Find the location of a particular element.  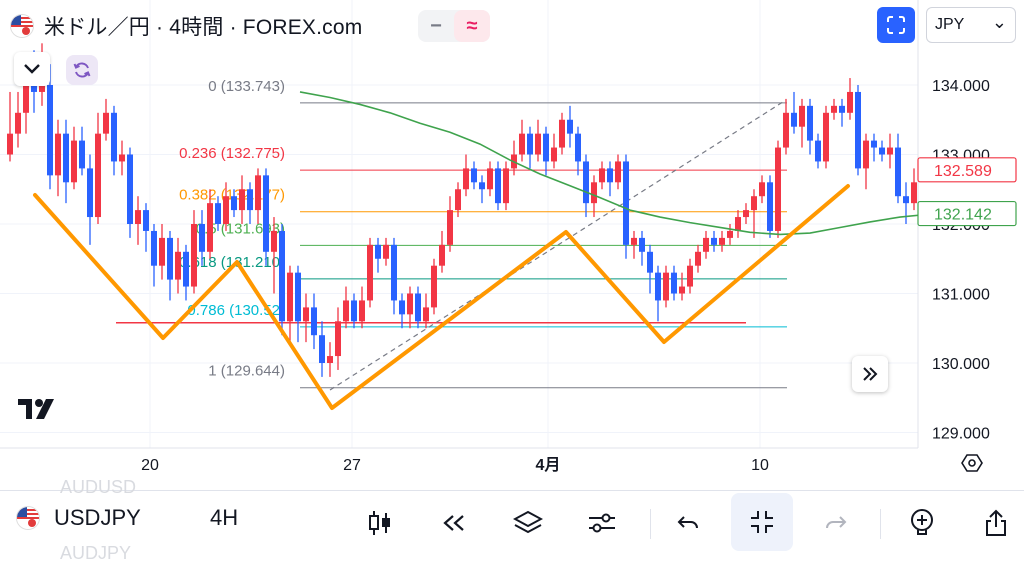

chart-title: 米ドル／円 · 4時間 · FOREX.com is located at coordinates (203, 27).